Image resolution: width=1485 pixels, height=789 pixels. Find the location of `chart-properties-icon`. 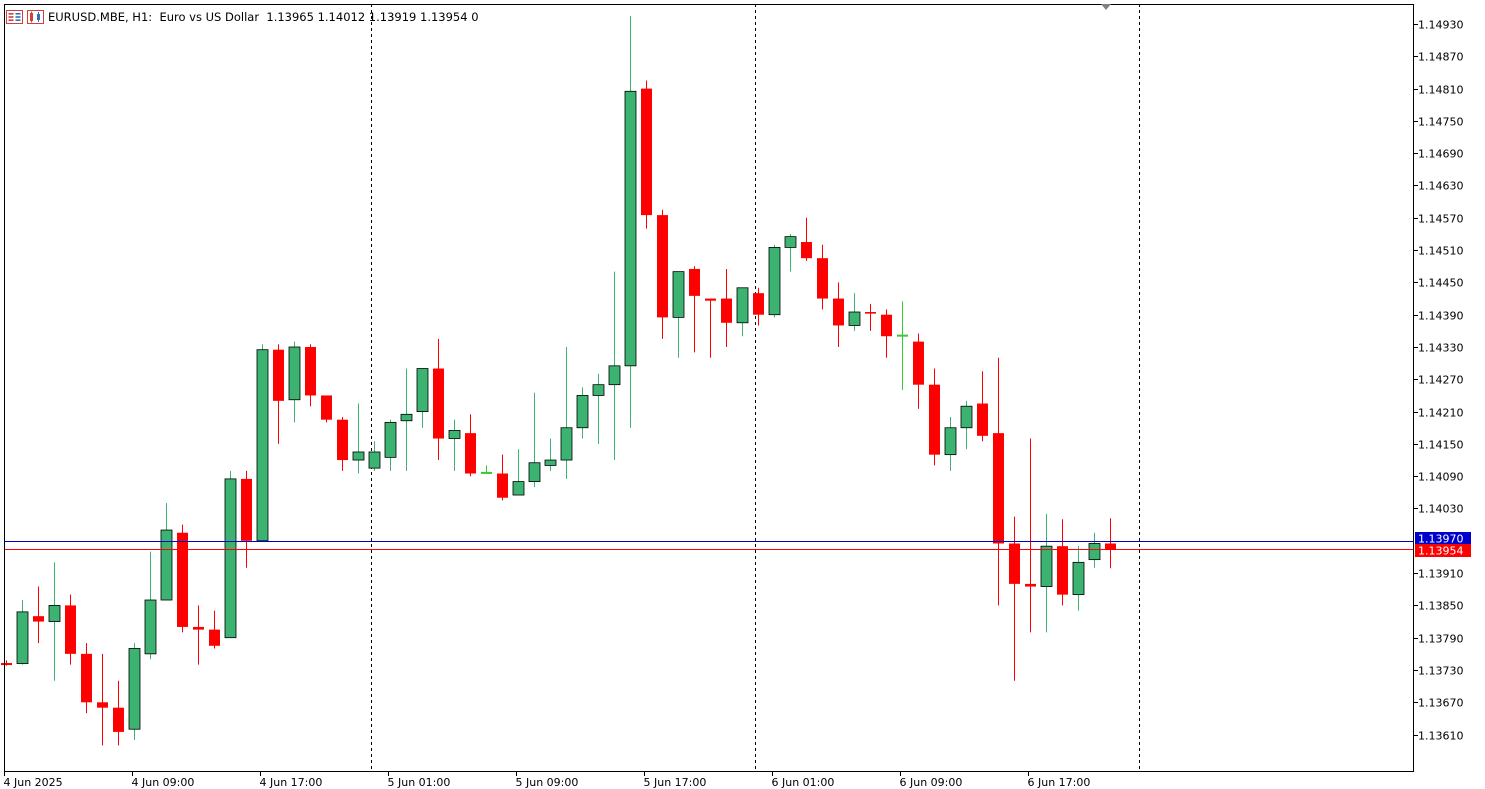

chart-properties-icon is located at coordinates (35, 17).